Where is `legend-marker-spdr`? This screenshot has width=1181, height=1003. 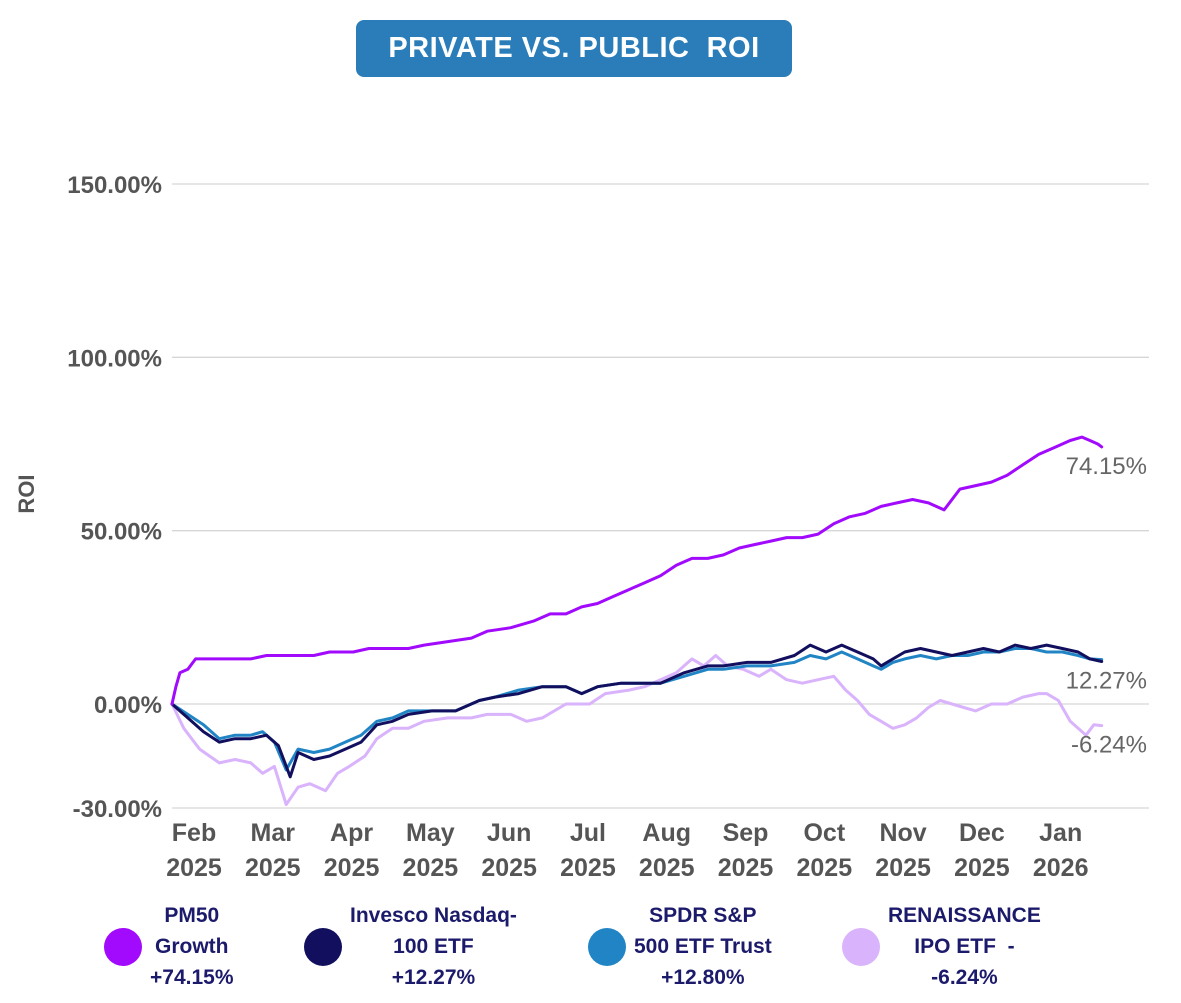 legend-marker-spdr is located at coordinates (607, 946).